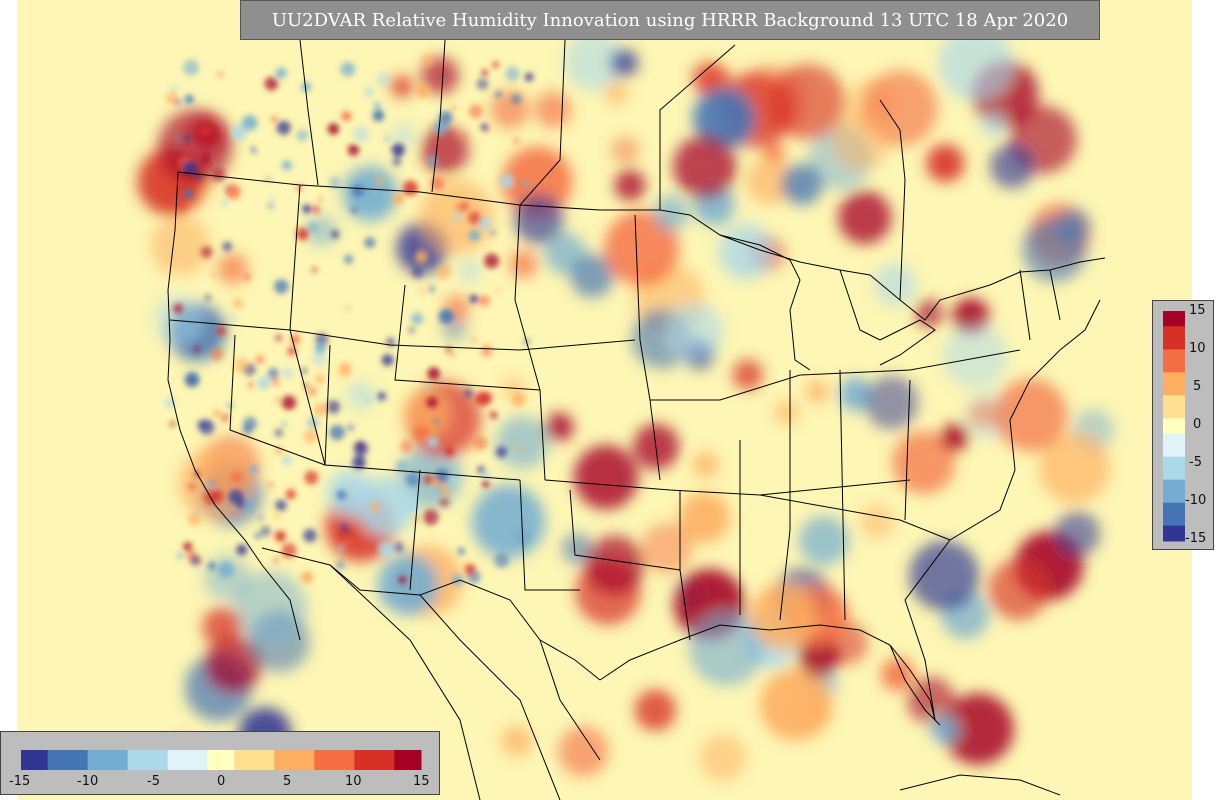 This screenshot has width=1216, height=800. Describe the element at coordinates (1183, 425) in the screenshot. I see `vertical-colorbar: 15 10 5 0 -5 -10 -15` at that location.